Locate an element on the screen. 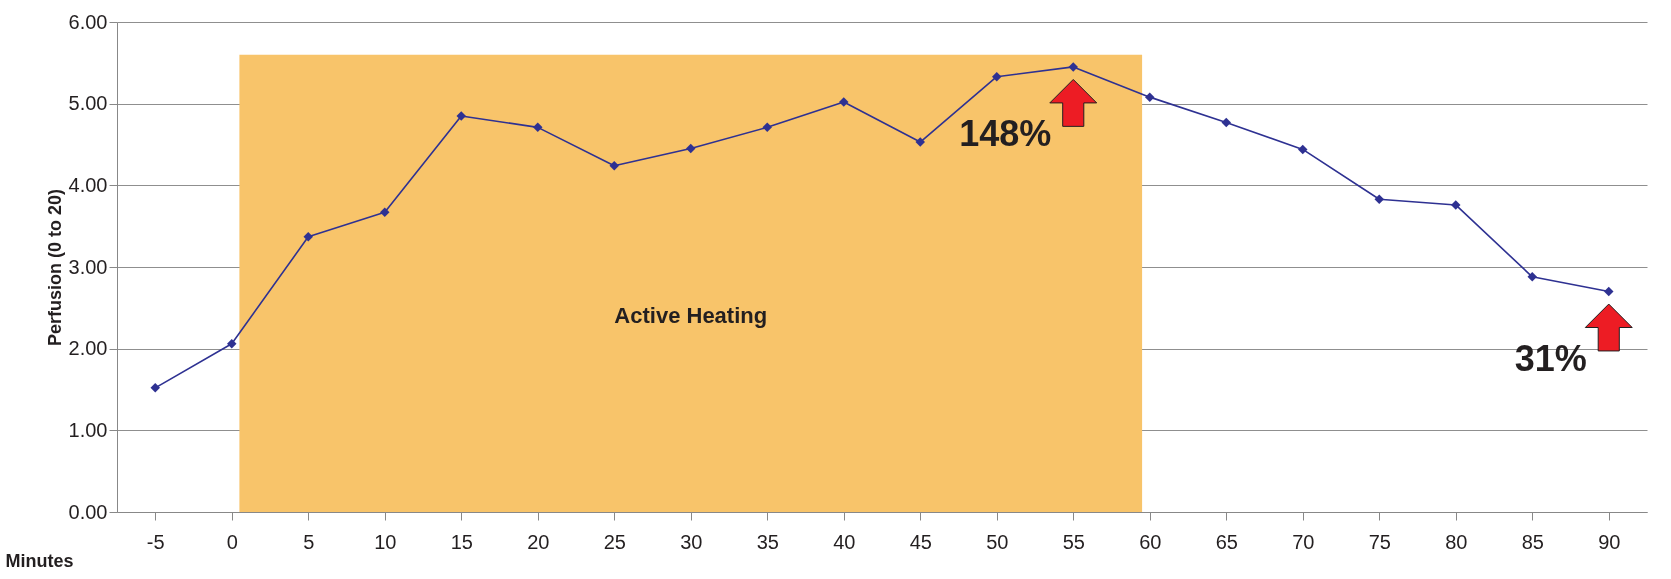 The image size is (1671, 579). x-tick-label: 75 is located at coordinates (1379, 541).